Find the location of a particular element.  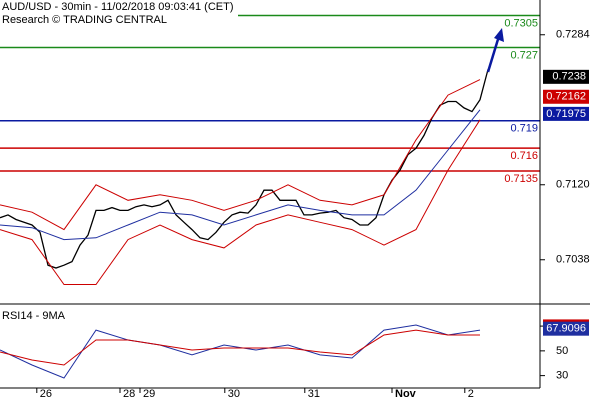

rsi-title: RSI14 - 9MA is located at coordinates (34, 316).